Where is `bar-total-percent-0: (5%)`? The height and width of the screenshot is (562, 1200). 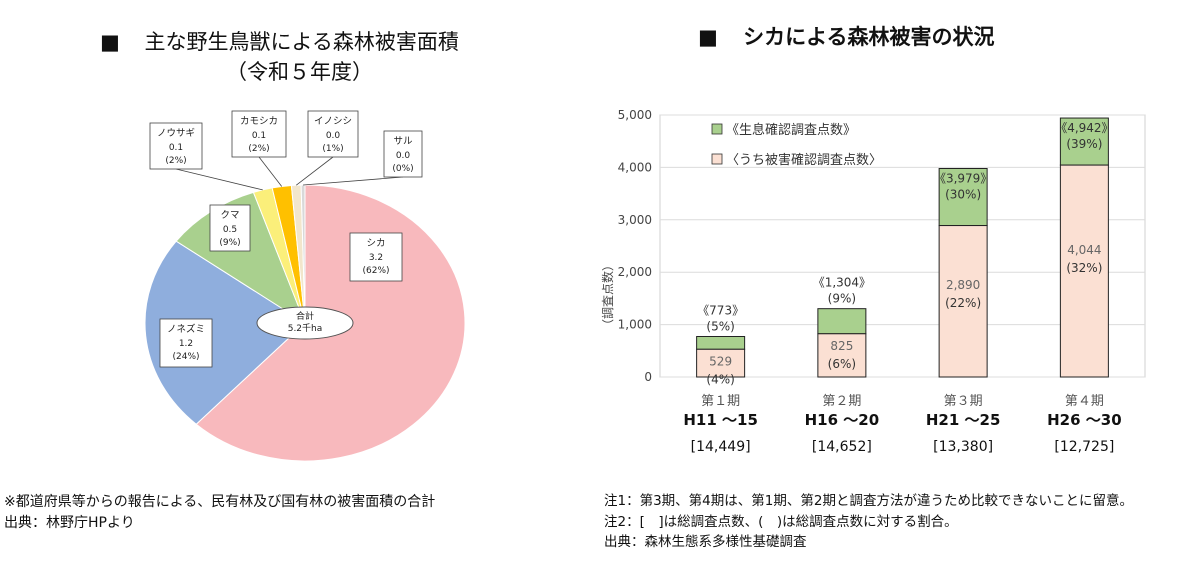 bar-total-percent-0: (5%) is located at coordinates (720, 326).